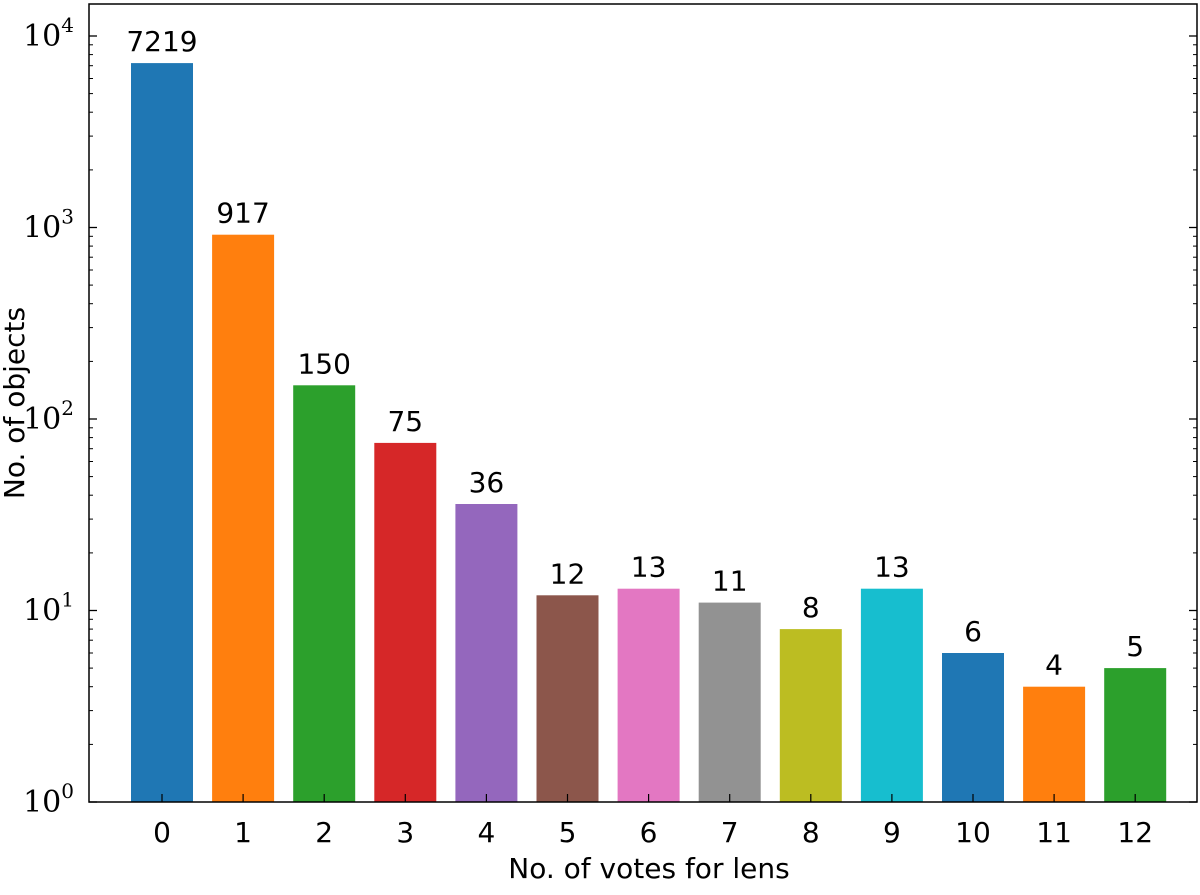 This screenshot has width=1200, height=895. Describe the element at coordinates (1135, 832) in the screenshot. I see `x-tick-label-12: 12` at that location.